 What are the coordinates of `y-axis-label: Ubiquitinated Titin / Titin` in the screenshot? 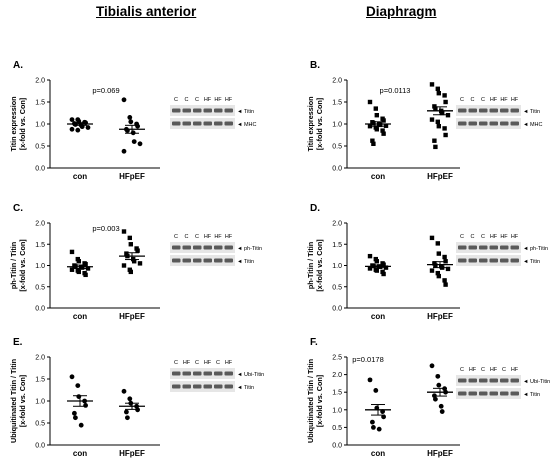 It's located at (310, 401).